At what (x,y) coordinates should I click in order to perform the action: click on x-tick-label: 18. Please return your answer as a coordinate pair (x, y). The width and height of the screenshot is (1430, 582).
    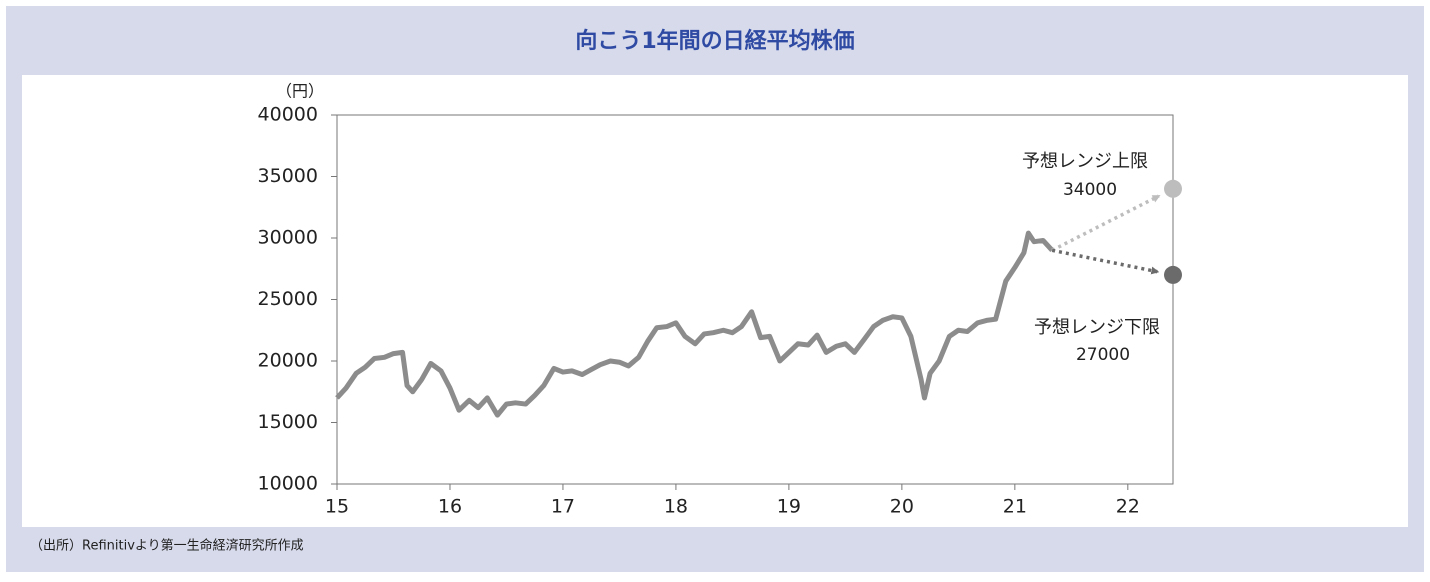
    Looking at the image, I should click on (676, 507).